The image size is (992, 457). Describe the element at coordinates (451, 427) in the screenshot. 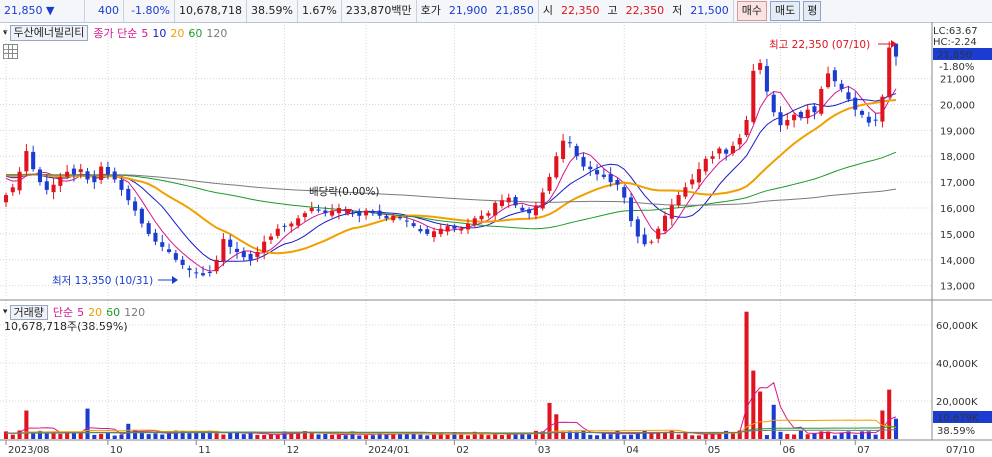

I see `volume-ma-20-line` at that location.